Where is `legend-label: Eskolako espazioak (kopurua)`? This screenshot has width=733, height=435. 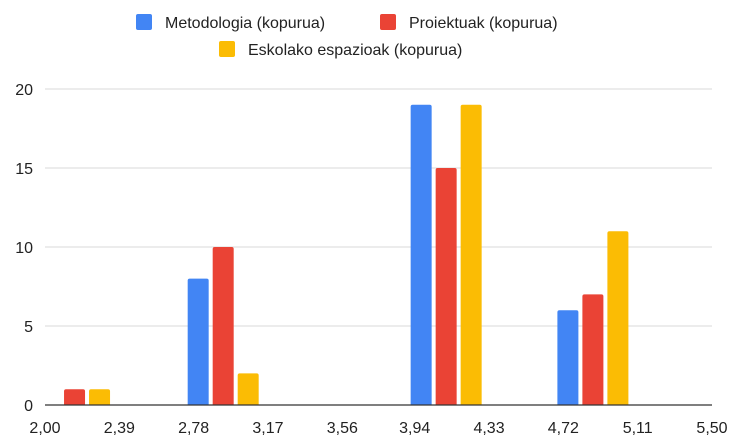
legend-label: Eskolako espazioak (kopurua) is located at coordinates (355, 50).